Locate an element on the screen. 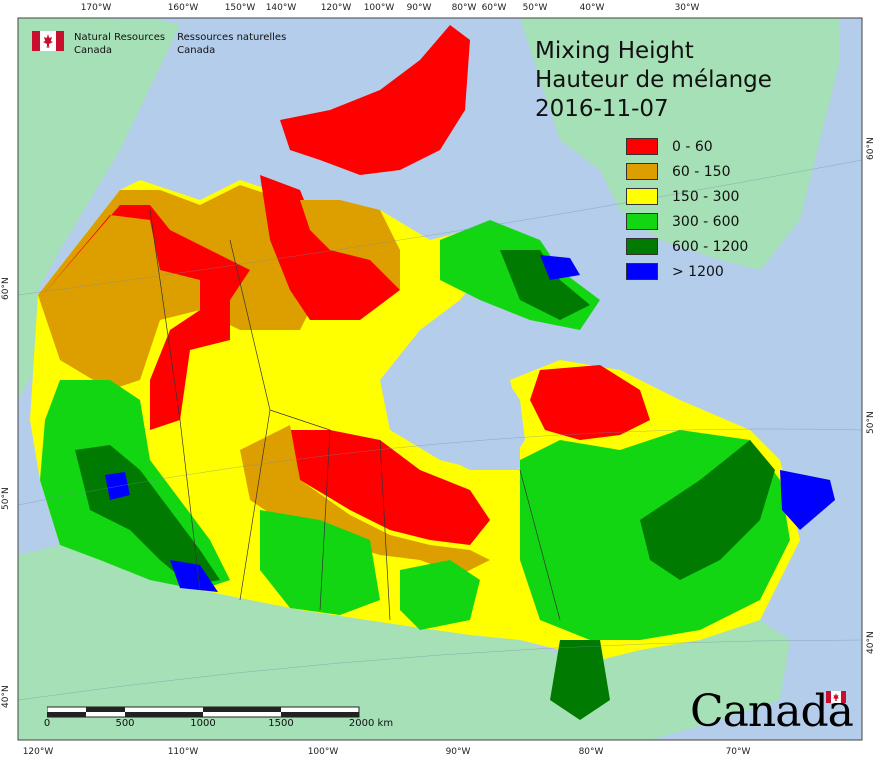 The height and width of the screenshot is (760, 880). graticule-tick-label: 150°W is located at coordinates (240, 8).